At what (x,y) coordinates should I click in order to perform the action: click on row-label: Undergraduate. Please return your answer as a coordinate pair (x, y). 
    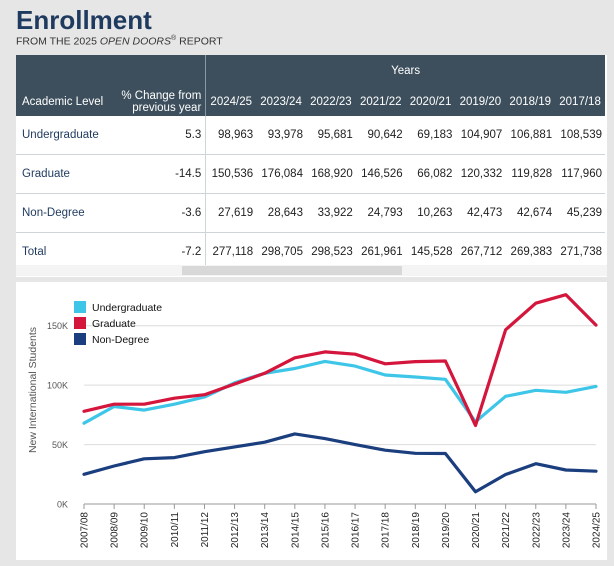
    Looking at the image, I should click on (64, 135).